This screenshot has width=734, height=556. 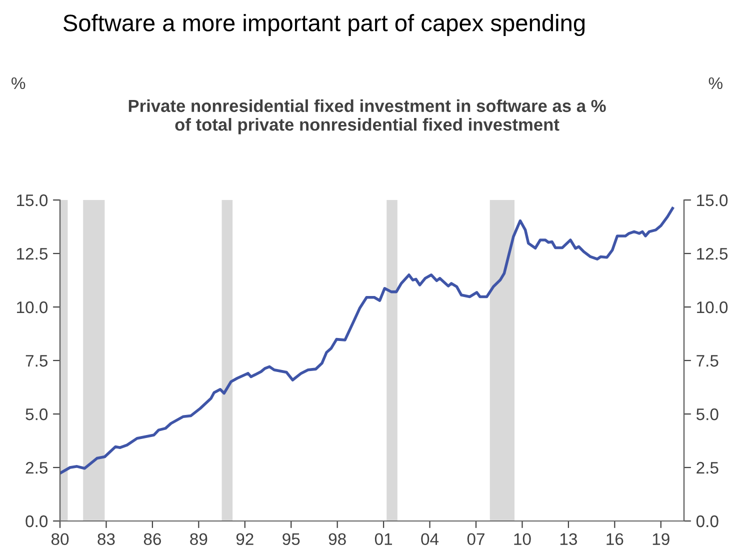 I want to click on x-tick-label: 04, so click(x=430, y=539).